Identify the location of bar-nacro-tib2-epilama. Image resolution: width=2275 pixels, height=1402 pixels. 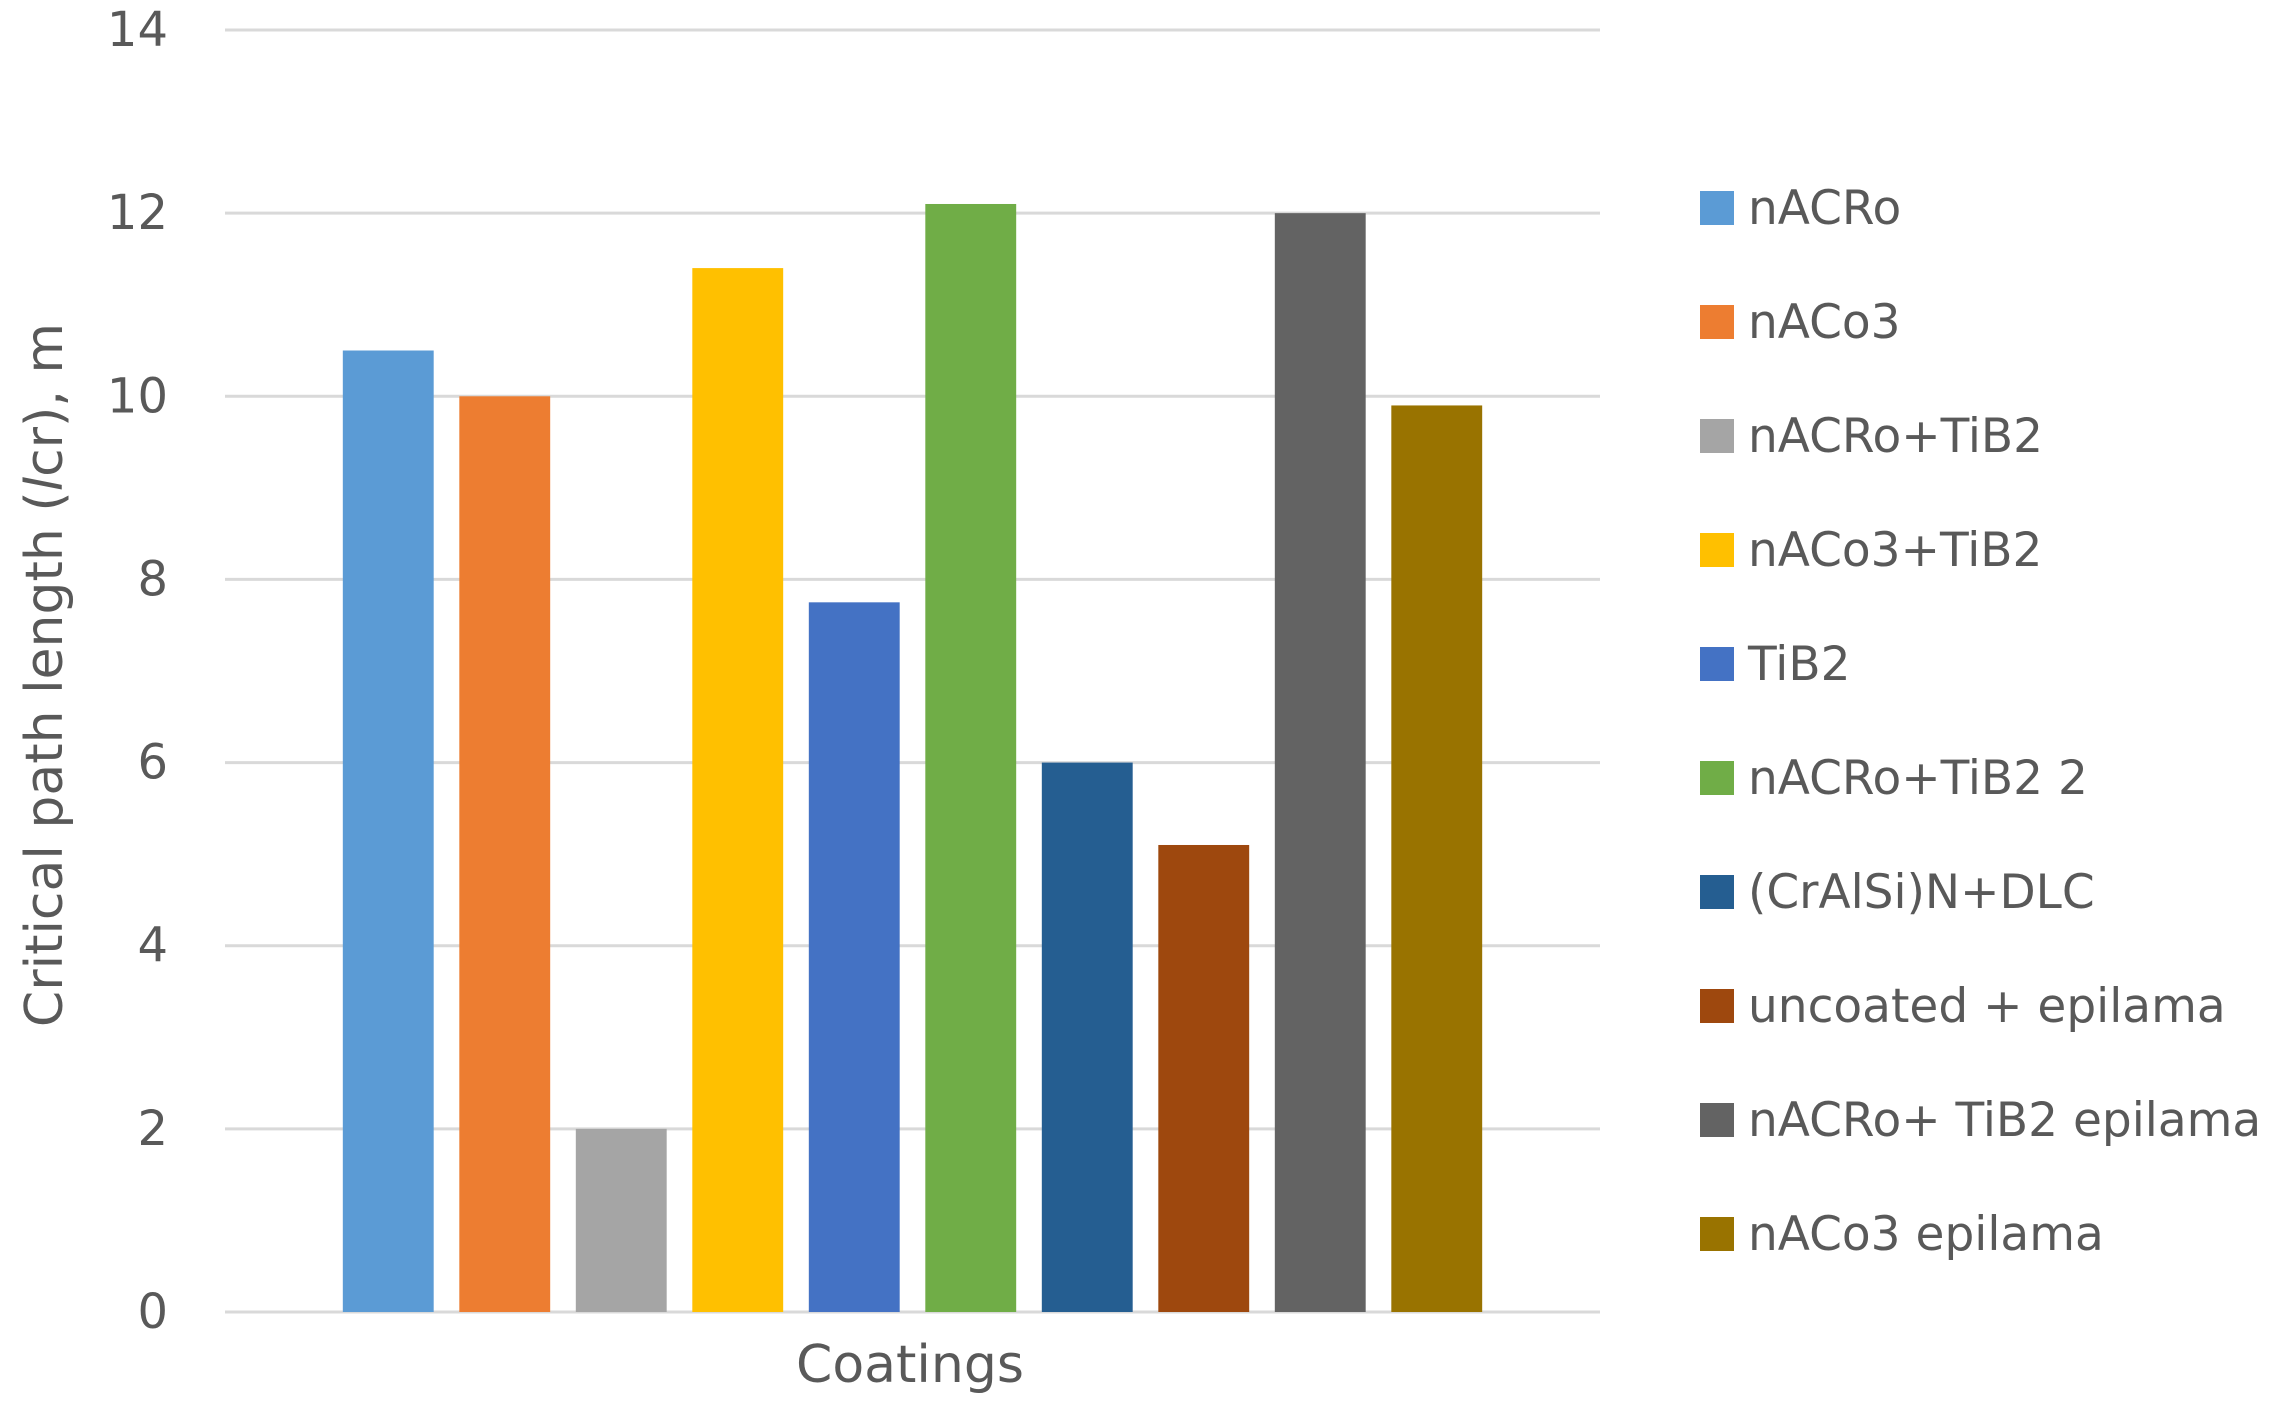
(1320, 763).